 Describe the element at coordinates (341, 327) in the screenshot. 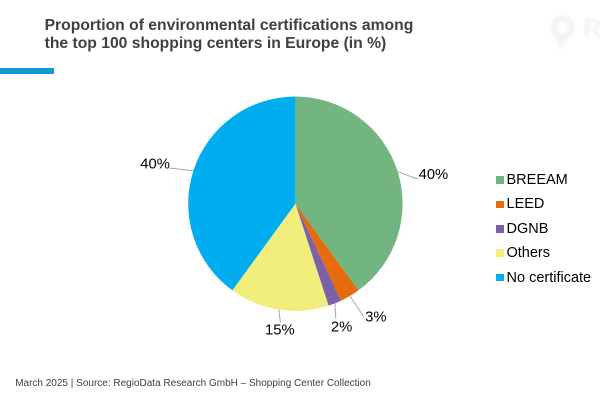

I see `svg-text: 2%` at that location.